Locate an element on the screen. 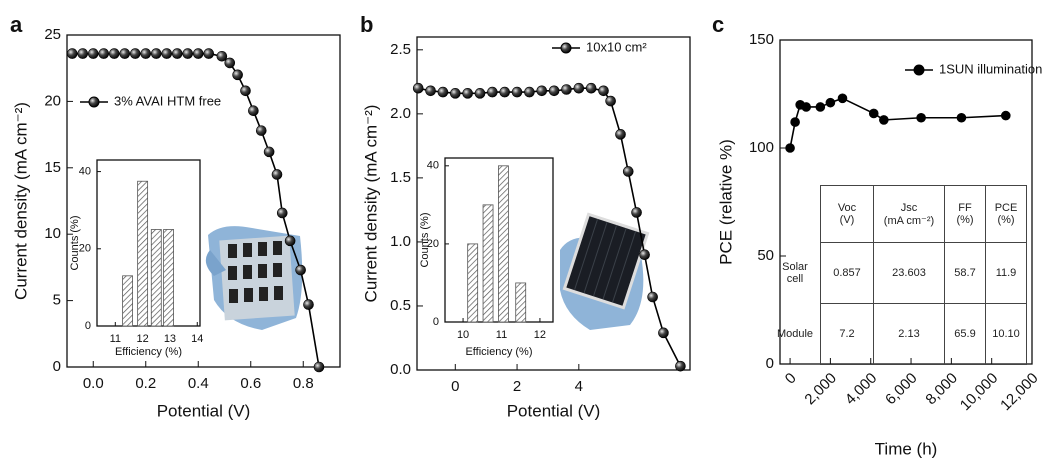 The width and height of the screenshot is (1045, 466). row-label-text: Solar cell is located at coordinates (795, 273).